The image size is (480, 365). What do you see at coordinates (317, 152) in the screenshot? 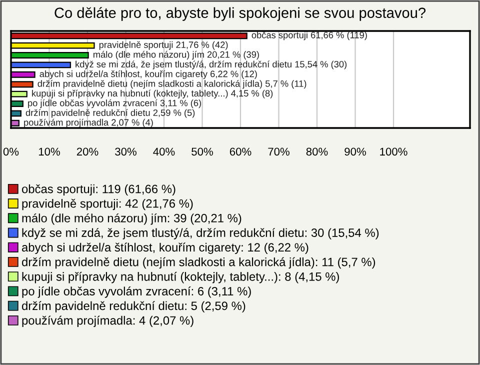
I see `x-tick-label: 80%` at bounding box center [317, 152].